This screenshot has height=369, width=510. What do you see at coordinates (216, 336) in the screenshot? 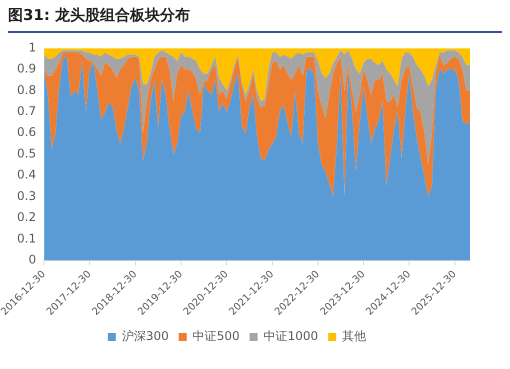
I see `legend-label: 中证500` at bounding box center [216, 336].